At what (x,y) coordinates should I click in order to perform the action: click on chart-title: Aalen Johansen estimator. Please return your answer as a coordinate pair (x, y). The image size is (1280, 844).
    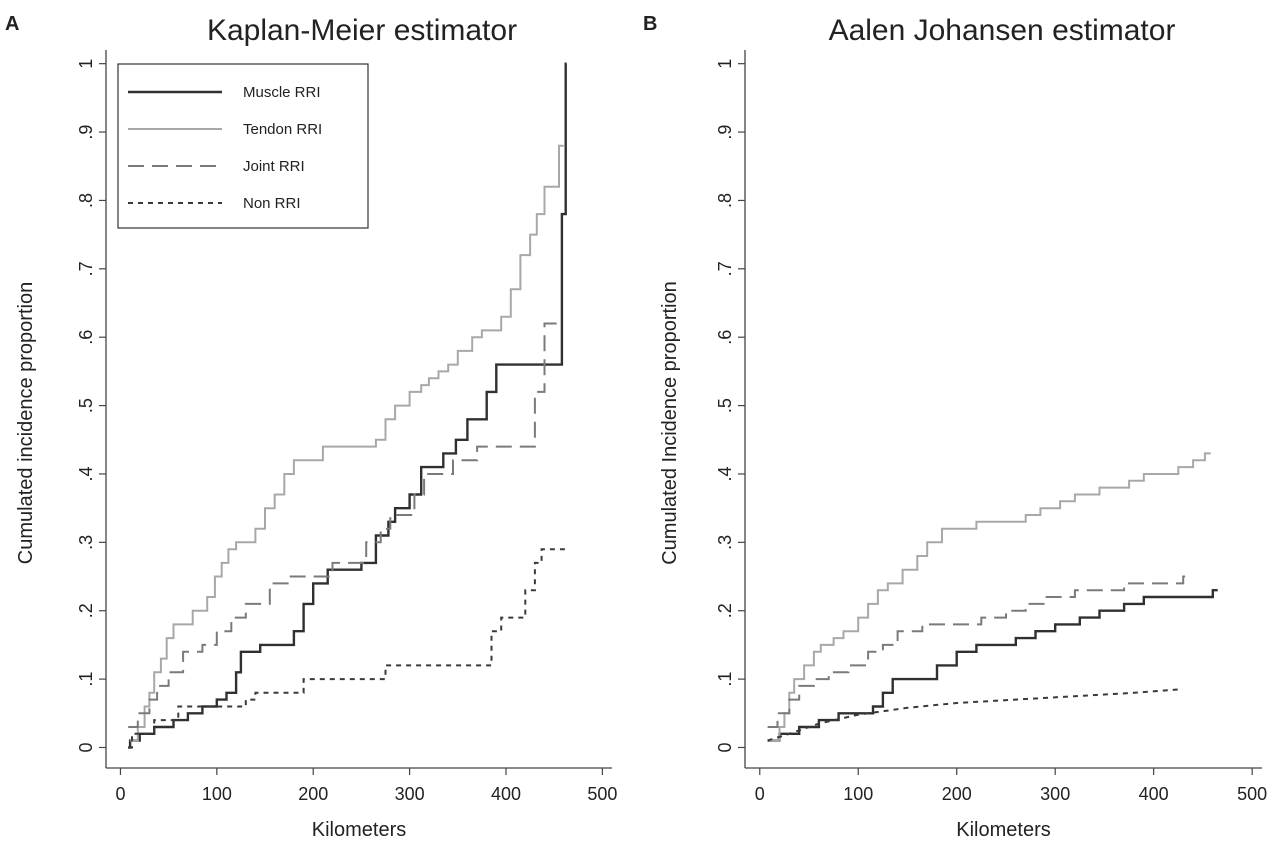
    Looking at the image, I should click on (1002, 30).